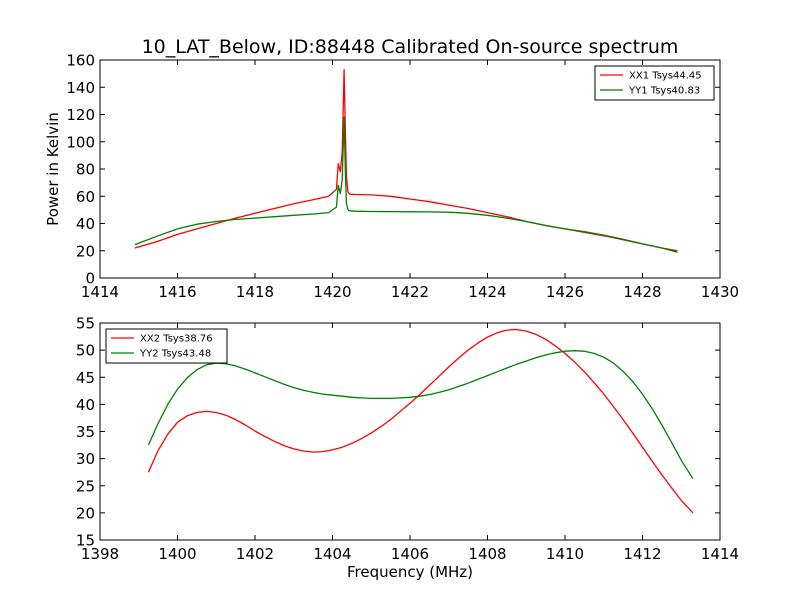 This screenshot has height=604, width=800. What do you see at coordinates (410, 554) in the screenshot?
I see `x-tick-label: 1406` at bounding box center [410, 554].